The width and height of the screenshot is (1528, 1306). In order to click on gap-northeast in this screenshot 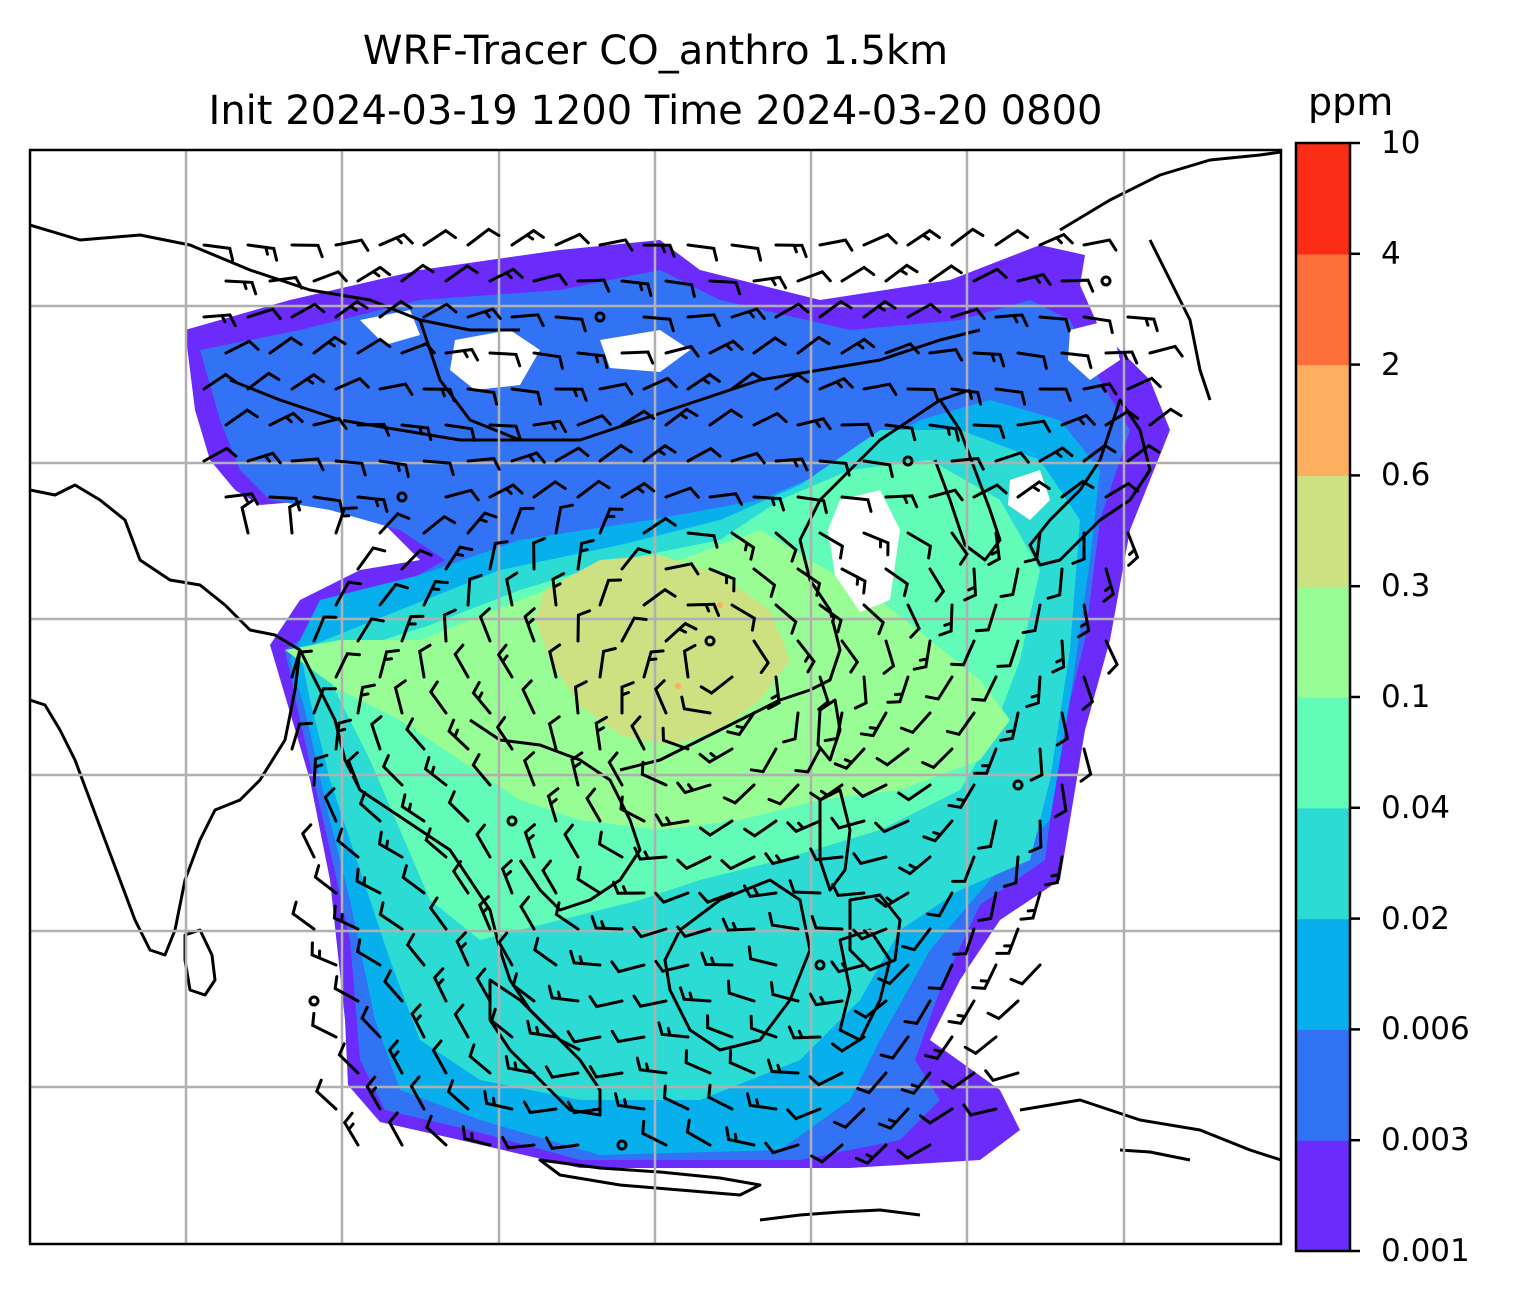, I will do `click(1094, 350)`.